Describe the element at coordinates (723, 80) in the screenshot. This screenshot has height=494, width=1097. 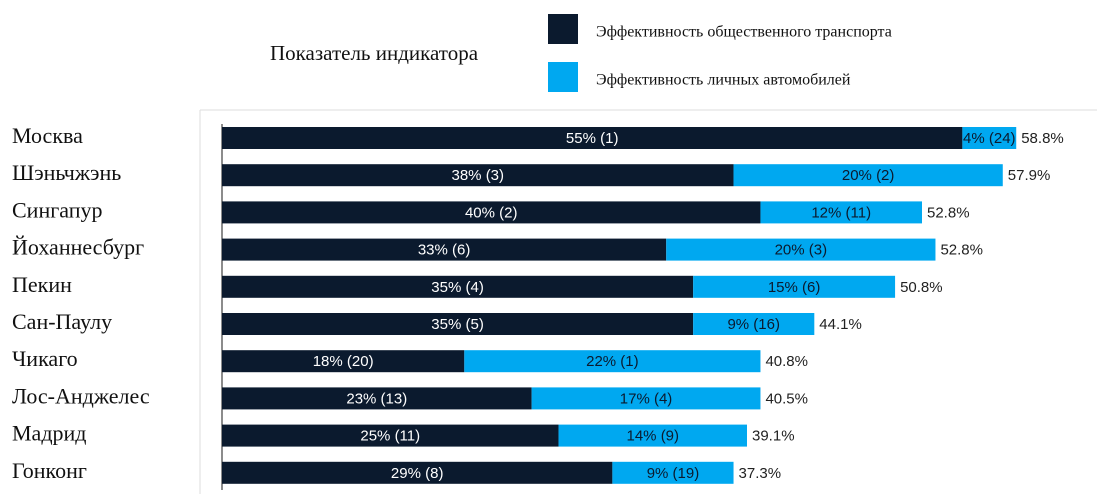
I see `legend-label: Эффективность личных автомобилей` at that location.